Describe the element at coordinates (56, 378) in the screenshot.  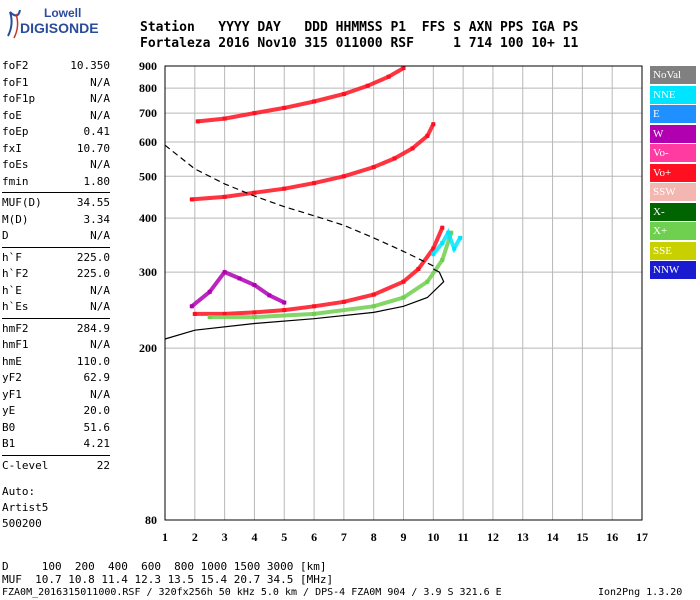
I see `param-row: yF2 62.9` at that location.